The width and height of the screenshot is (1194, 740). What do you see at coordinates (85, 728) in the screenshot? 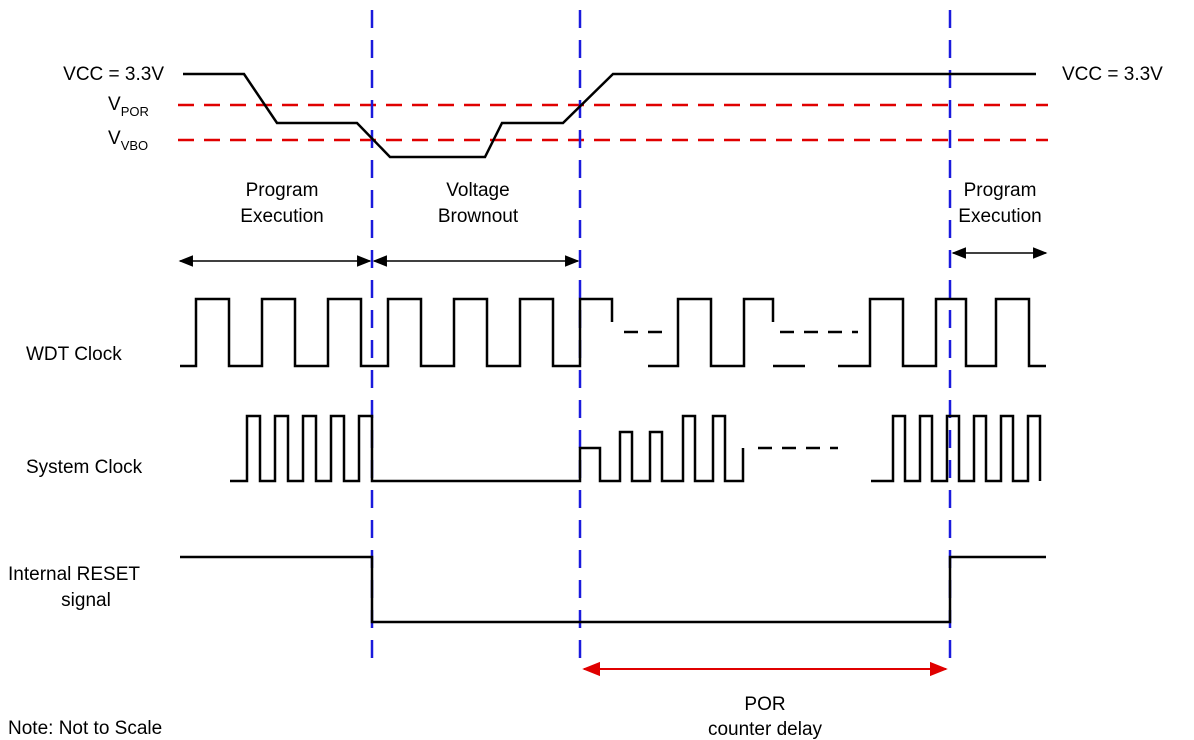
I see `scale-note: Note: Not to Scale` at bounding box center [85, 728].